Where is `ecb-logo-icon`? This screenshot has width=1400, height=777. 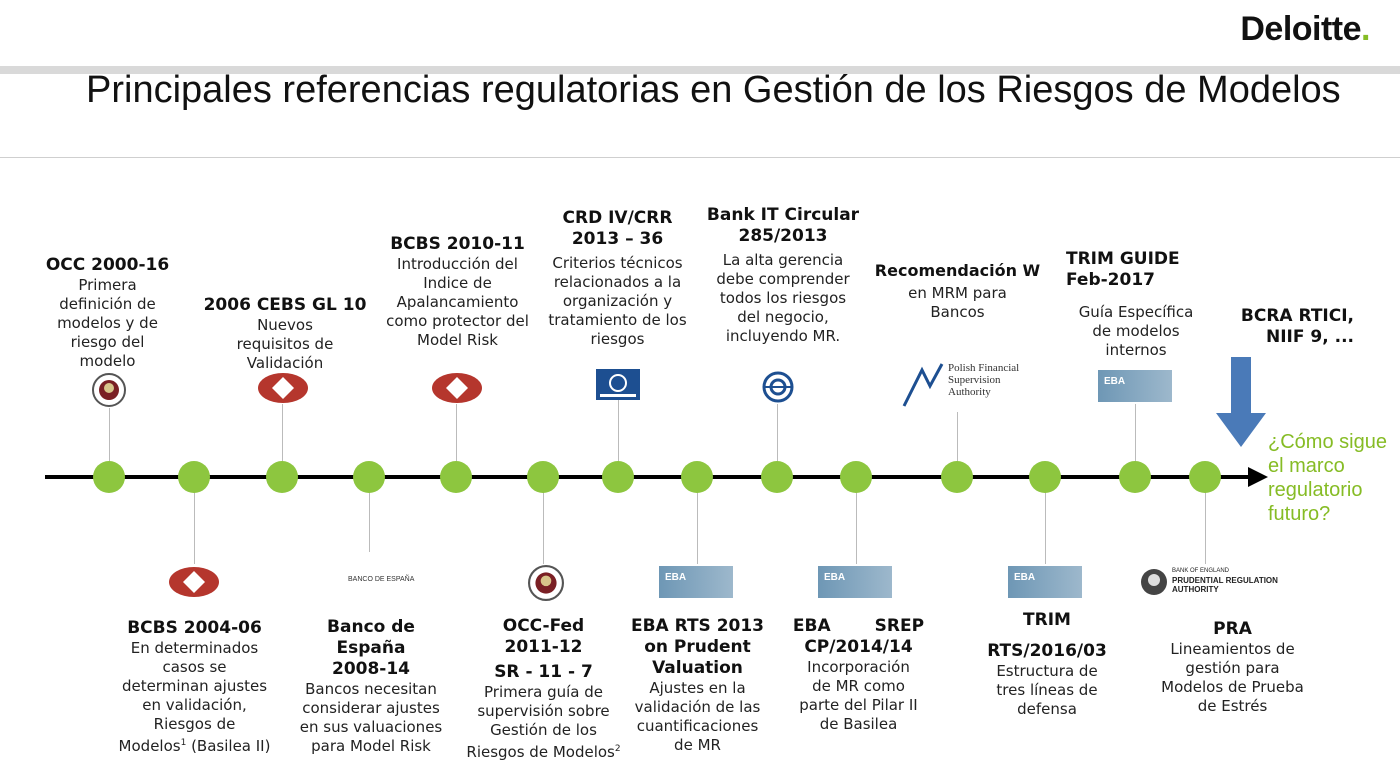 ecb-logo-icon is located at coordinates (618, 384).